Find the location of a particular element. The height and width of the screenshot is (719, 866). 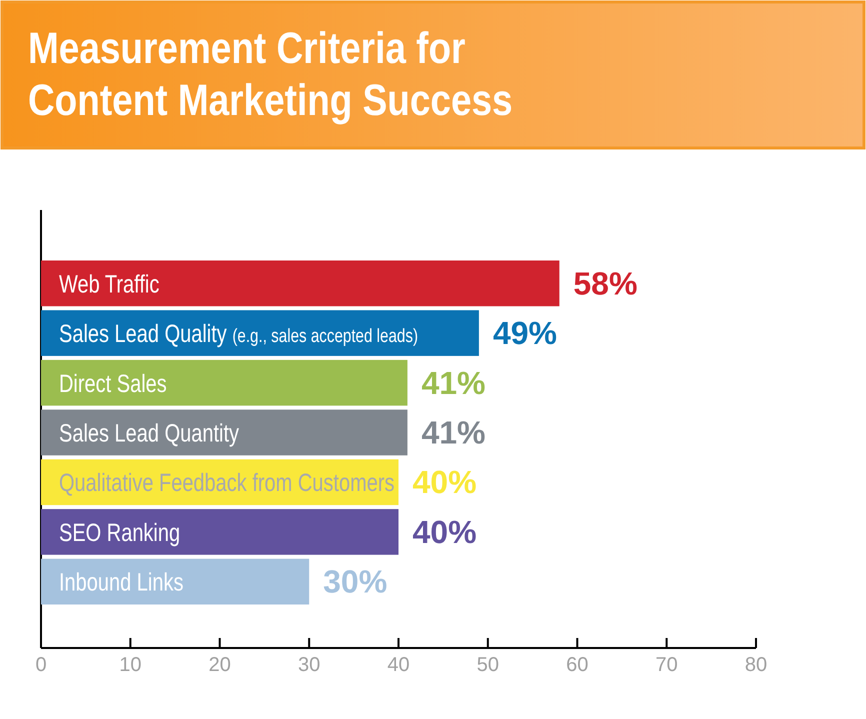

data-label: 58% is located at coordinates (605, 283).